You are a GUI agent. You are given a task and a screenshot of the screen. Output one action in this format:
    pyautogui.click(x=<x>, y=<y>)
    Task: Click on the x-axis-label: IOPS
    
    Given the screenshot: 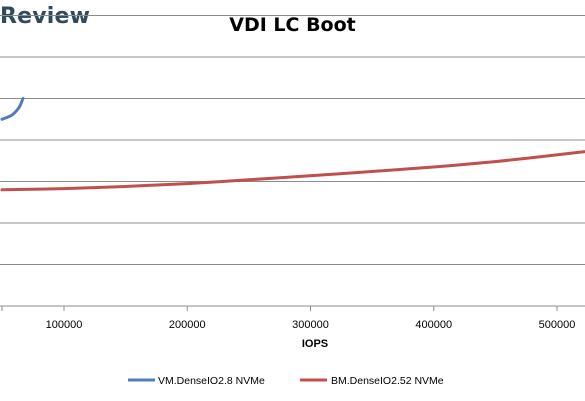 What is the action you would take?
    pyautogui.click(x=315, y=344)
    